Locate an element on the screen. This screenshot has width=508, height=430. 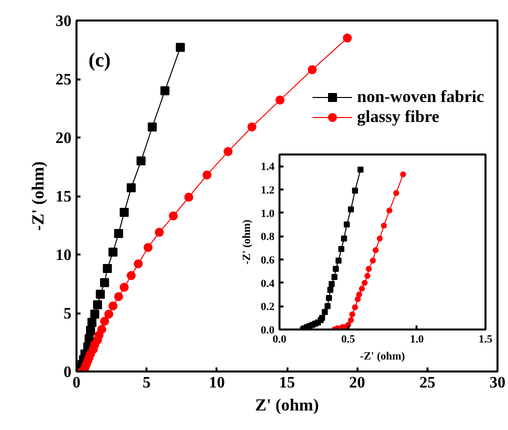
y-tick-label: 25 is located at coordinates (64, 80).